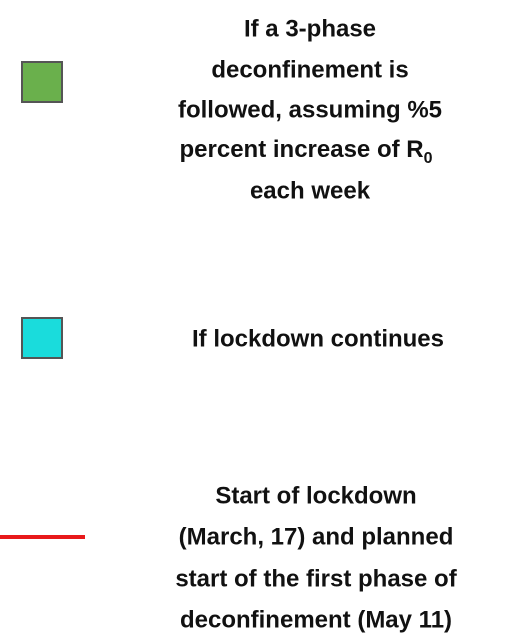 The width and height of the screenshot is (519, 644). What do you see at coordinates (302, 149) in the screenshot?
I see `legend-label-line: percent increase of R` at bounding box center [302, 149].